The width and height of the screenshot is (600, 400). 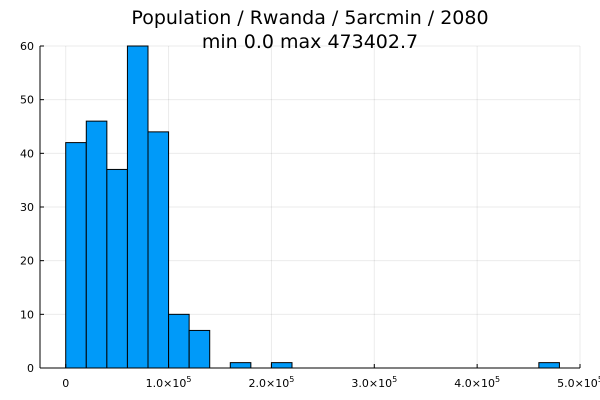 I want to click on chart-title-line2: min 0.0 max 473402.7, so click(x=310, y=42).